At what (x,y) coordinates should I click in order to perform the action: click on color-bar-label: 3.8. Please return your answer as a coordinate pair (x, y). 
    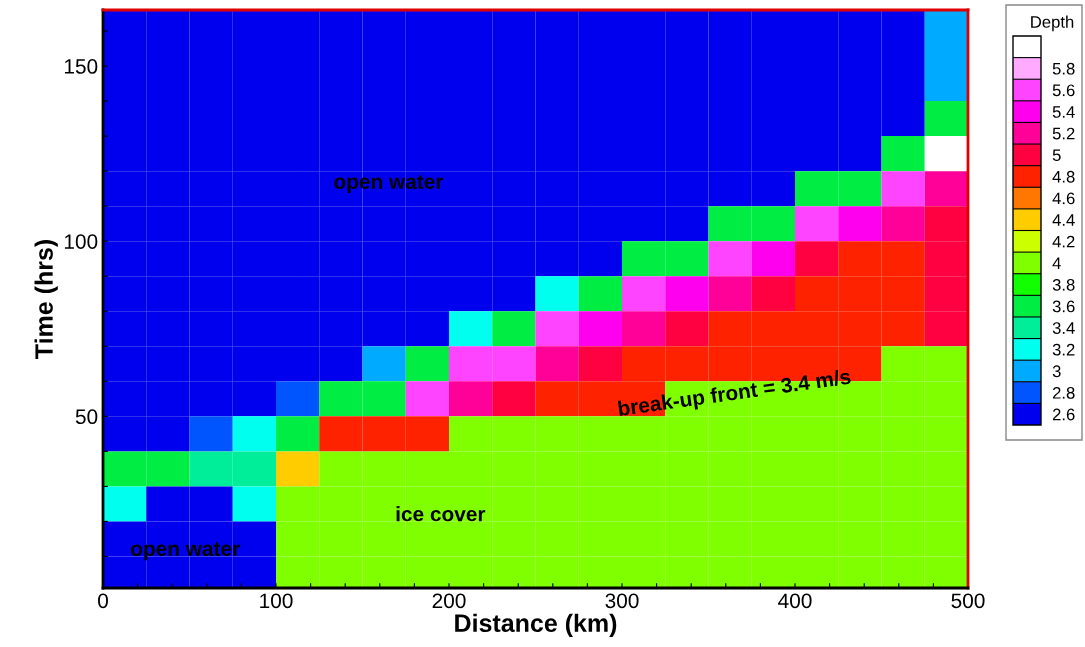
    Looking at the image, I should click on (1063, 284).